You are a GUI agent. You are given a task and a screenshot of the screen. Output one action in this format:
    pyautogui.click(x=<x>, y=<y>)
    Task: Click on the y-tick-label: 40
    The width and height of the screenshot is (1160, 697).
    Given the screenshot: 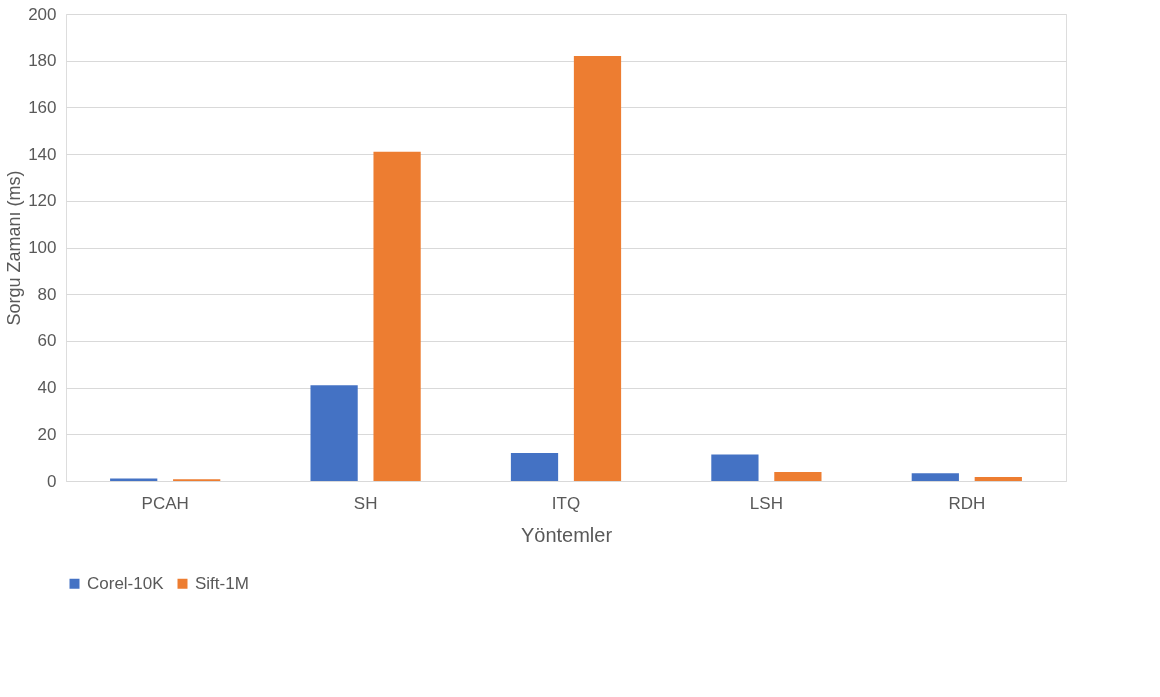 What is the action you would take?
    pyautogui.click(x=47, y=388)
    